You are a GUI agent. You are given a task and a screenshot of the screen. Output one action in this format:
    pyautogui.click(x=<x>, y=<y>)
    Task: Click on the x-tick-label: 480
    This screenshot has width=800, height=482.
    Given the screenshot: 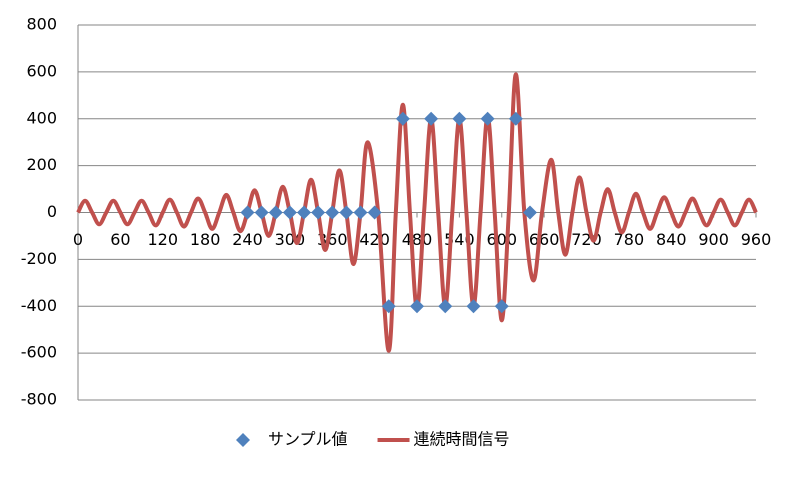 What is the action you would take?
    pyautogui.click(x=417, y=239)
    